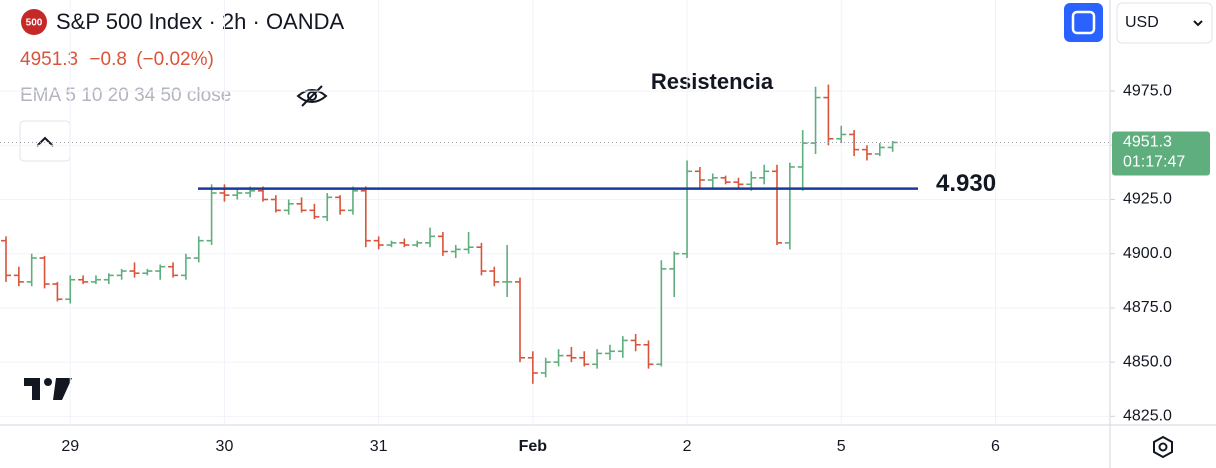  I want to click on x-tick-label: 29, so click(70, 446).